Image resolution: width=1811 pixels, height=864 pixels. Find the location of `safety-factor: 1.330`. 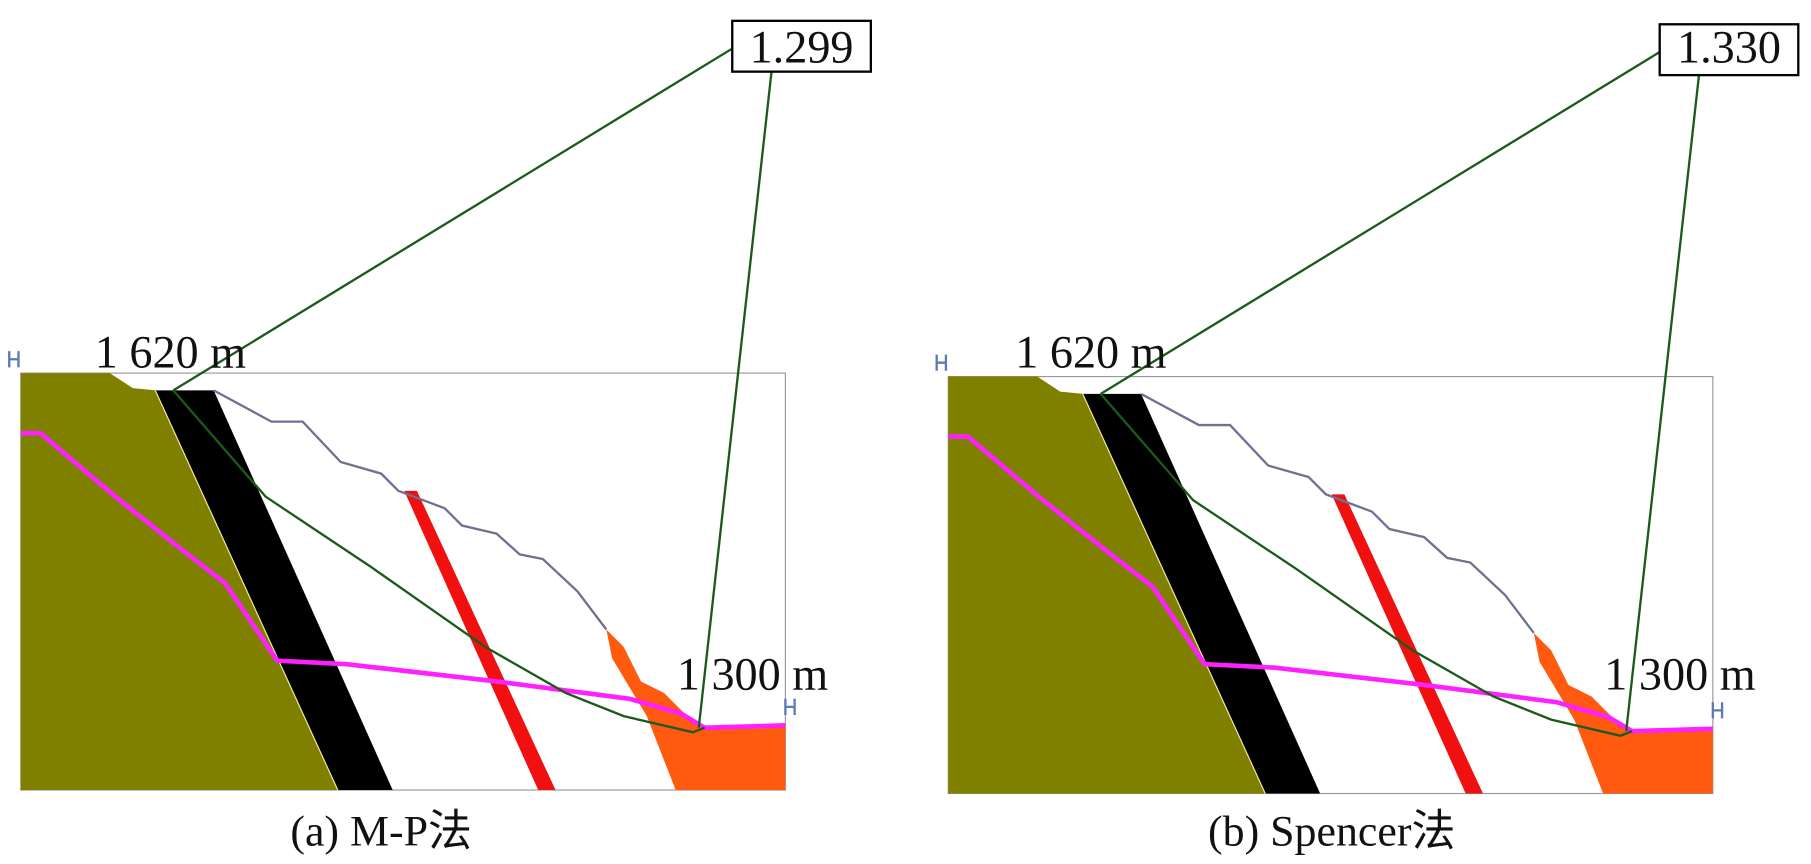

safety-factor: 1.330 is located at coordinates (1729, 46).